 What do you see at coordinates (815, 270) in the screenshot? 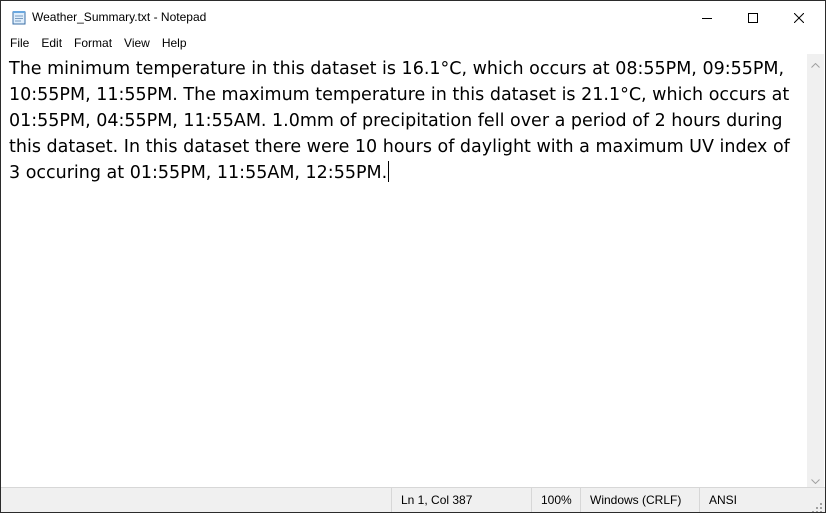
I see `vertical-scrollbar` at bounding box center [815, 270].